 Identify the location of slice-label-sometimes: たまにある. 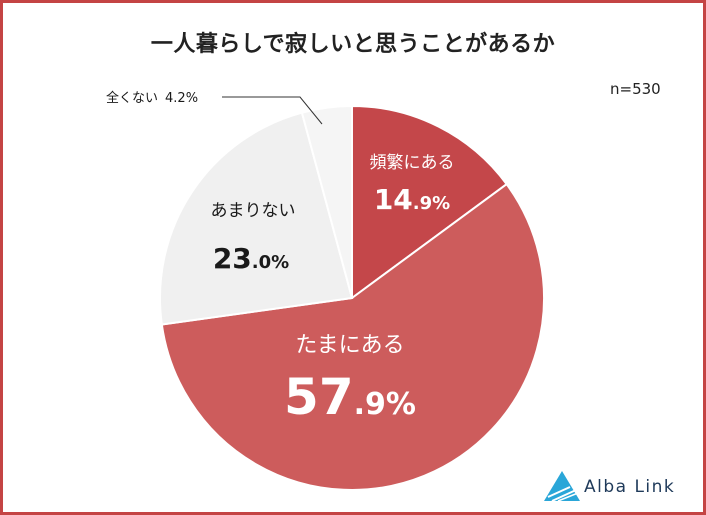
(349, 345).